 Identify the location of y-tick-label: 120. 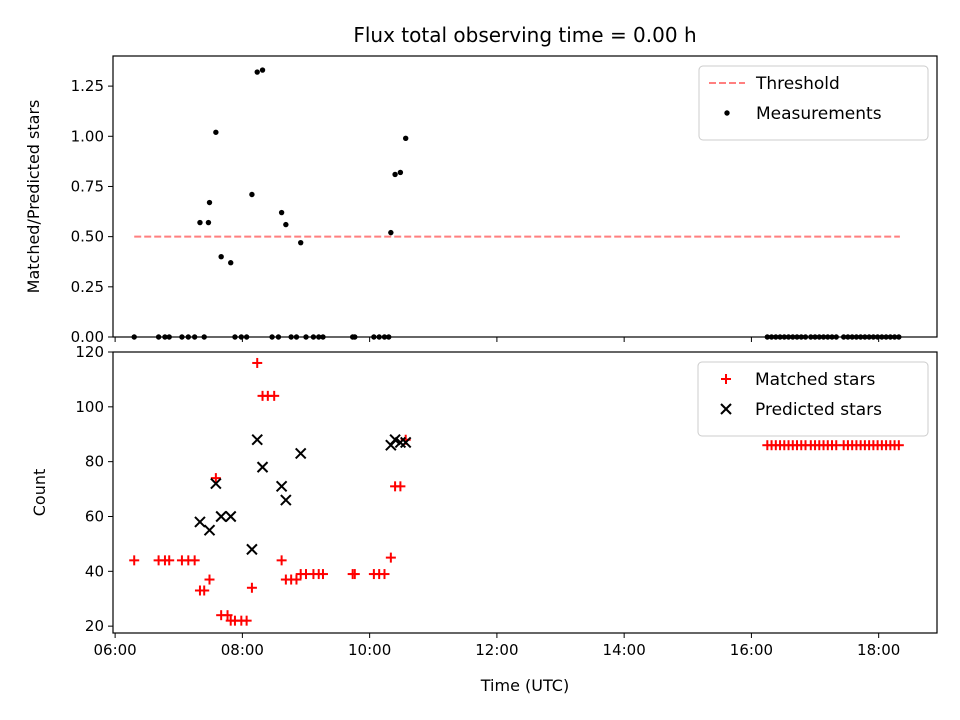
(89, 352).